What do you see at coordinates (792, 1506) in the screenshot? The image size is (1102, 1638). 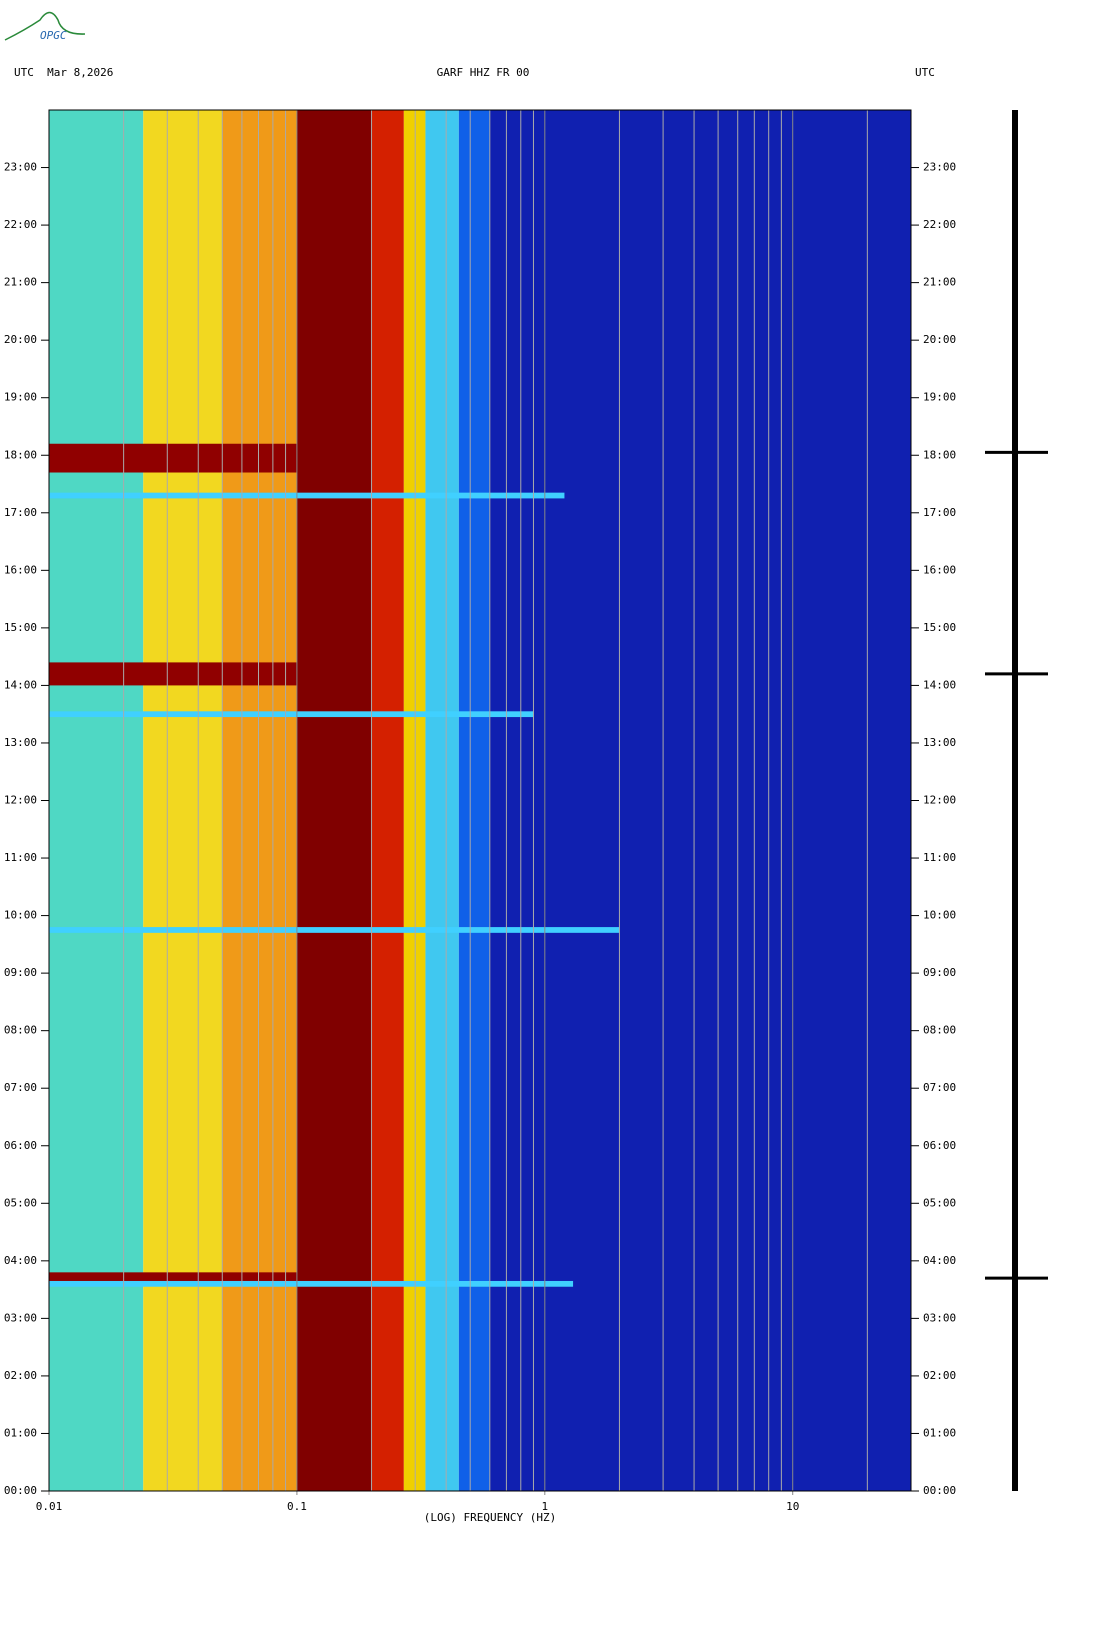 I see `x-tick-label: 10` at bounding box center [792, 1506].